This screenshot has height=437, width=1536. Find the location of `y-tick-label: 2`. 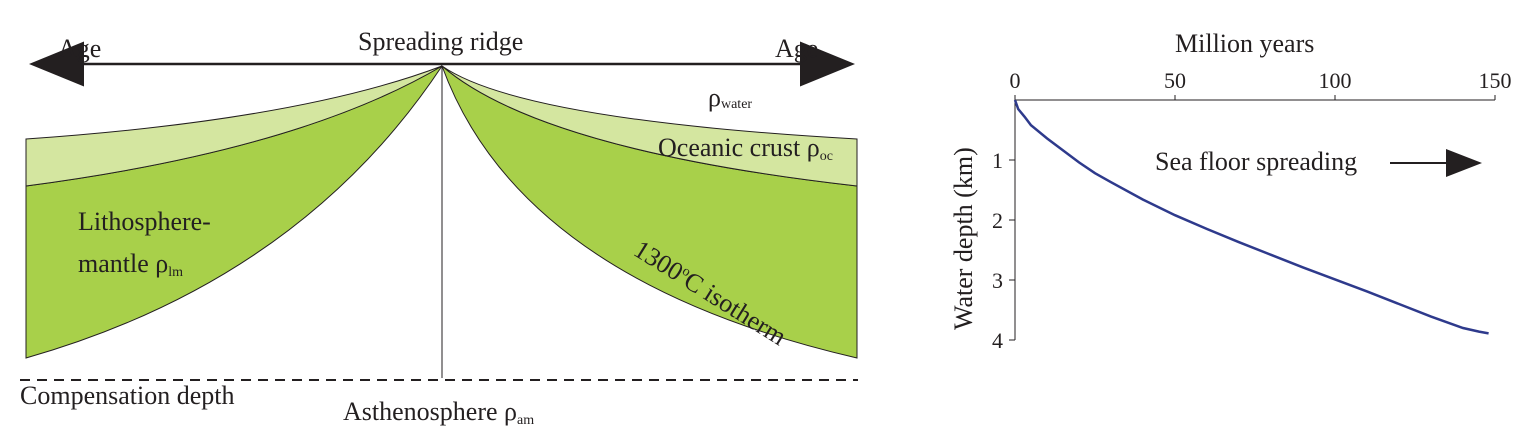

y-tick-label: 2 is located at coordinates (997, 220).